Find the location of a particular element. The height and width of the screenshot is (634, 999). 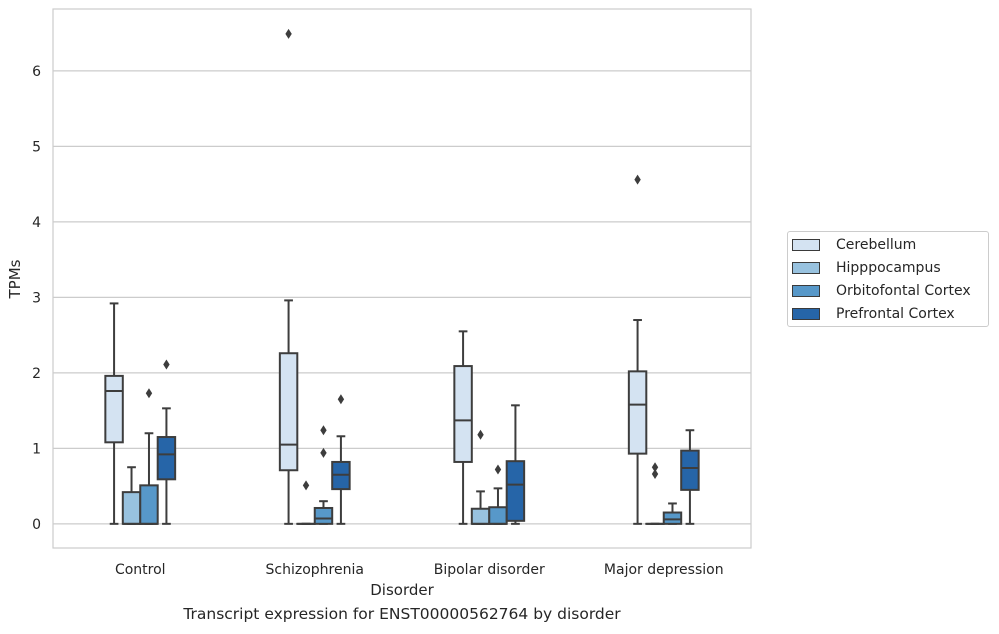

legend-swatch-cerebellum is located at coordinates (806, 245).